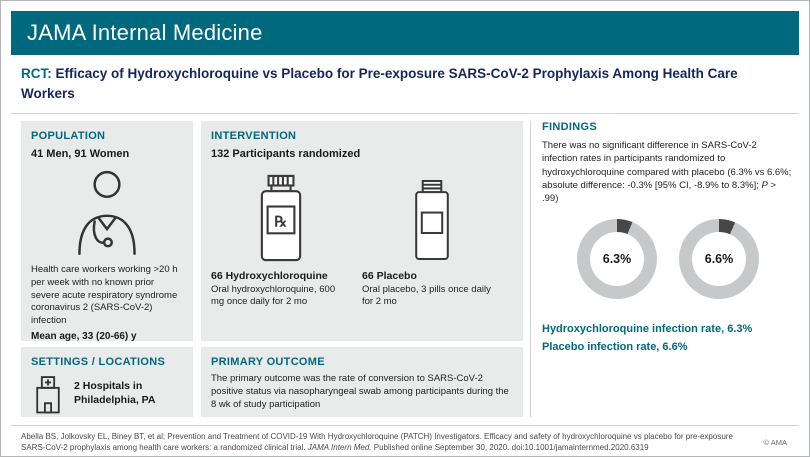 This screenshot has width=810, height=457. I want to click on settings-heading: SETTINGS / LOCATIONS, so click(98, 362).